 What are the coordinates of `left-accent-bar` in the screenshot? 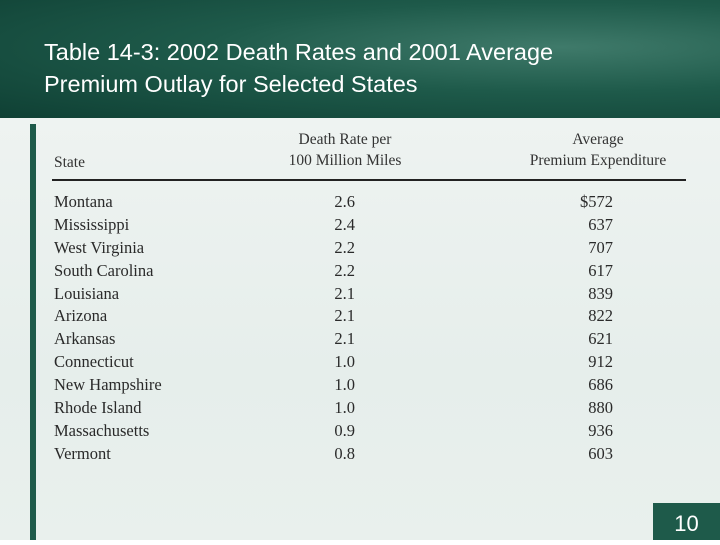 It's located at (33, 332).